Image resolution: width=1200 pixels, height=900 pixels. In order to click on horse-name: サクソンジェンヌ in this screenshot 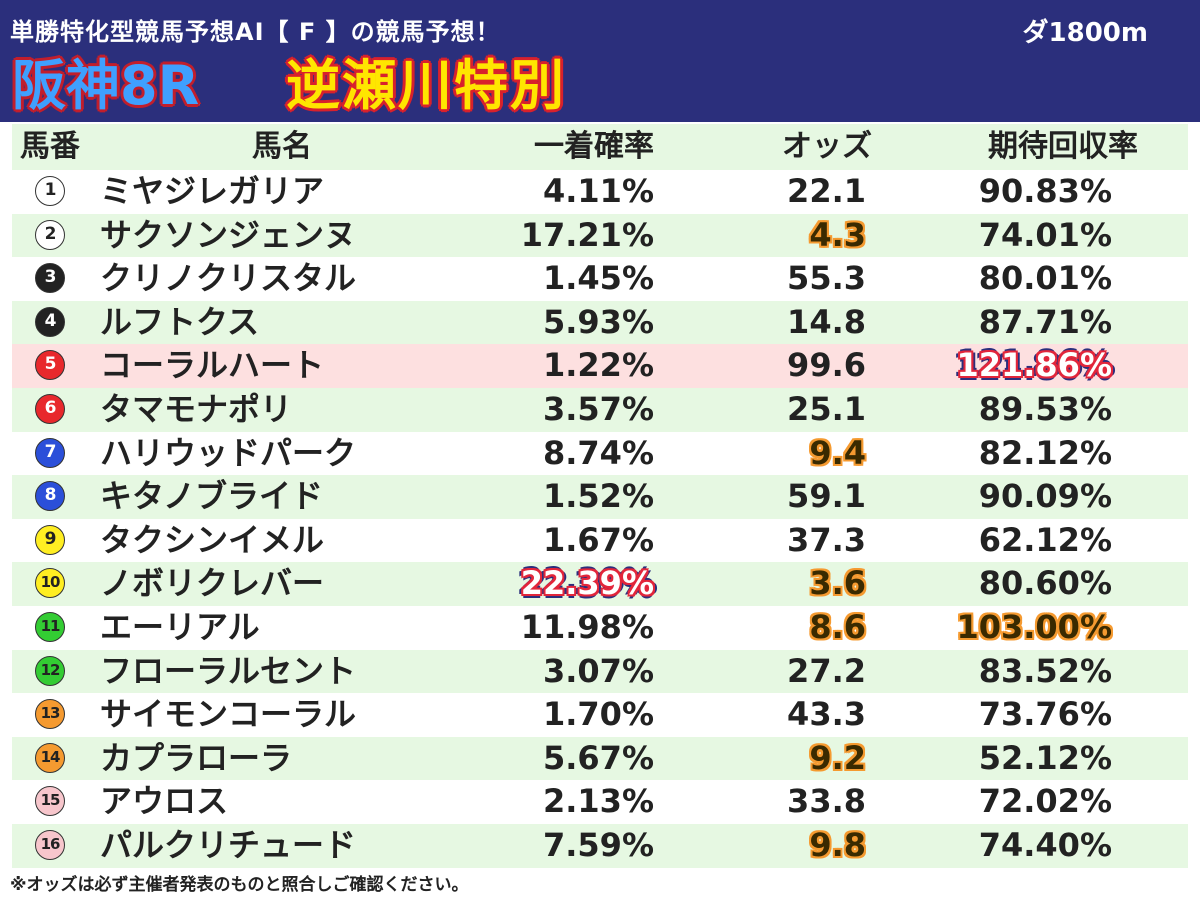, I will do `click(228, 234)`.